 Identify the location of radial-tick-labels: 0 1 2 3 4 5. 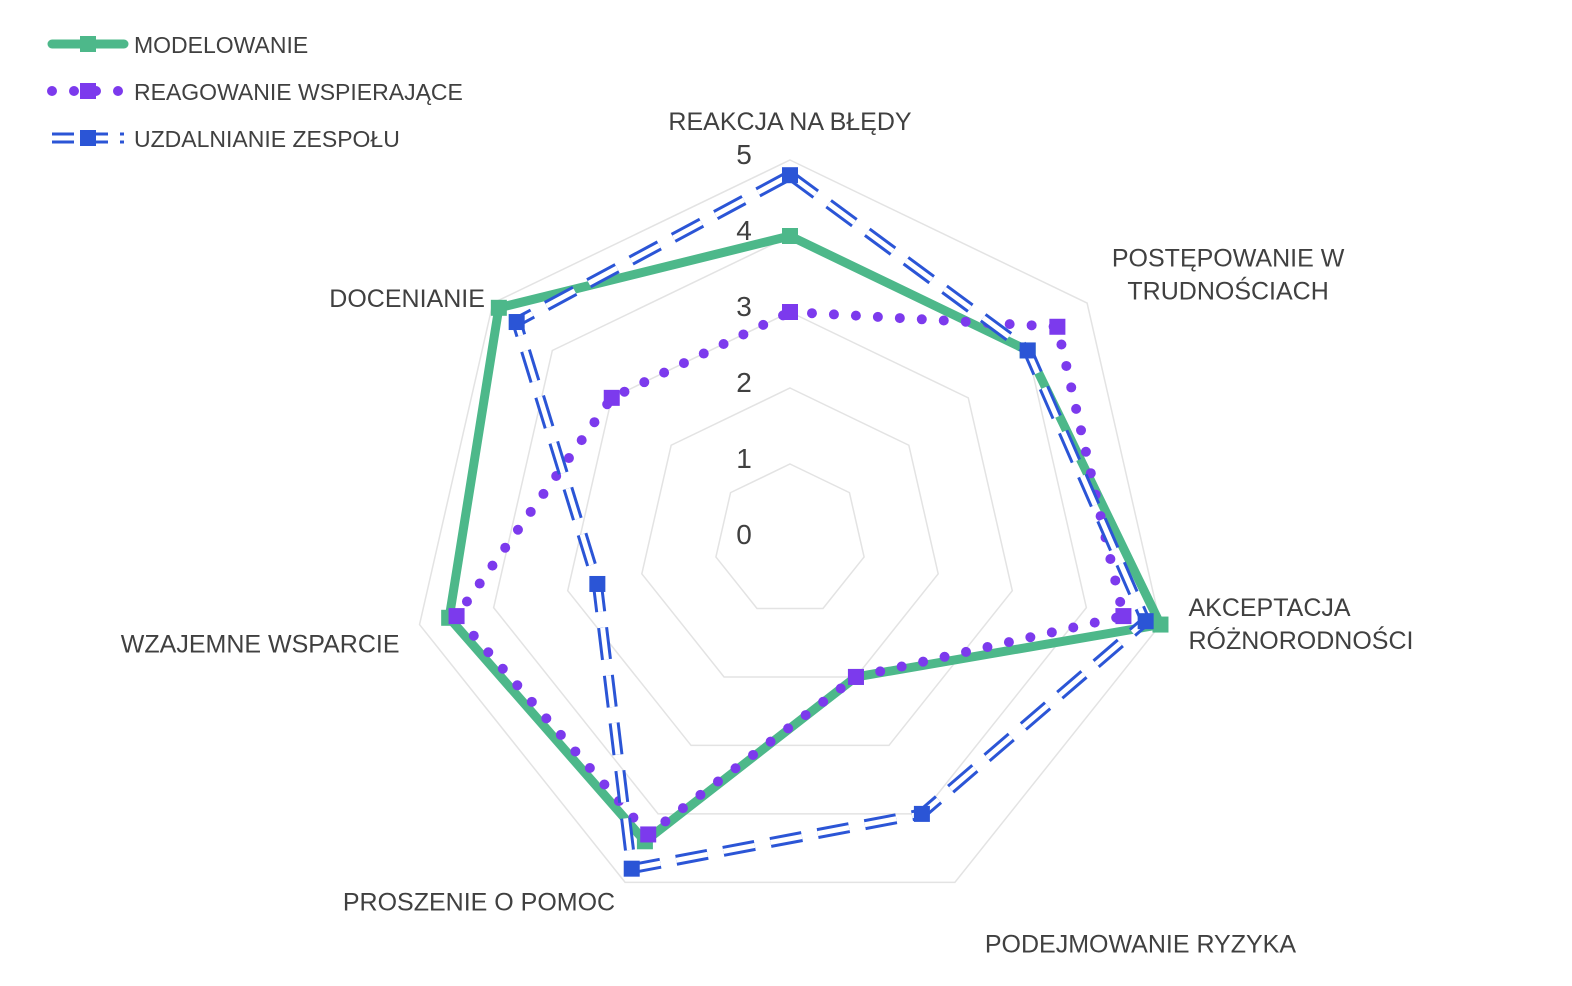
(744, 344).